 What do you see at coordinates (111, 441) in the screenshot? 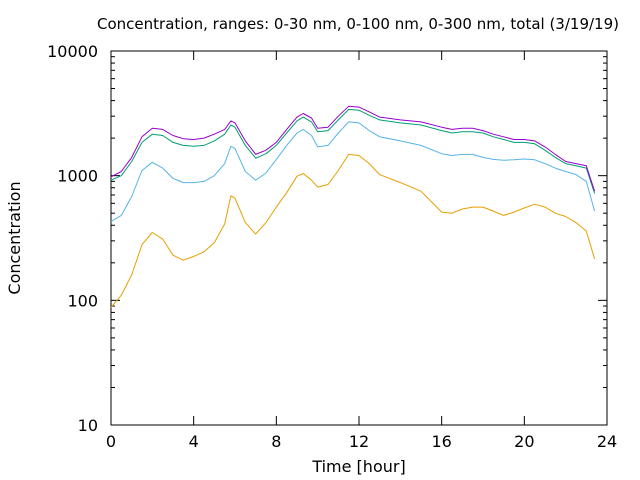
I see `x-tick-label: 0` at bounding box center [111, 441].